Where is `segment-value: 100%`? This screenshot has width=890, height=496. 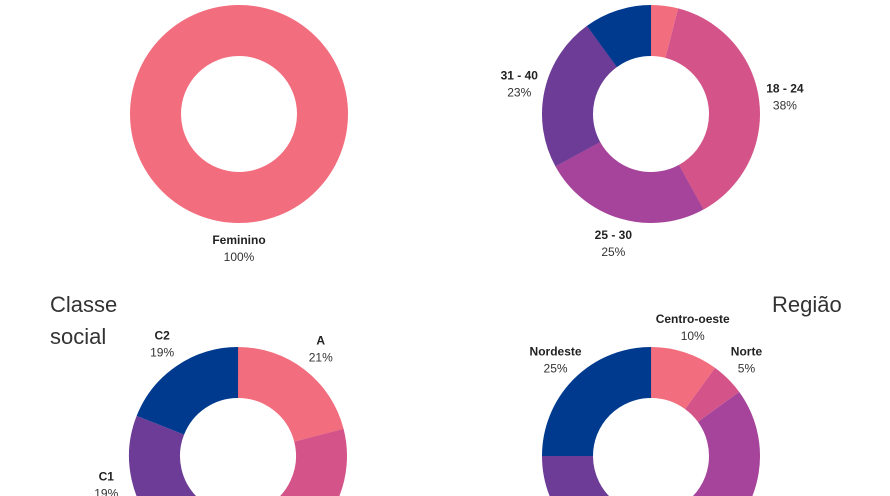 segment-value: 100% is located at coordinates (239, 257).